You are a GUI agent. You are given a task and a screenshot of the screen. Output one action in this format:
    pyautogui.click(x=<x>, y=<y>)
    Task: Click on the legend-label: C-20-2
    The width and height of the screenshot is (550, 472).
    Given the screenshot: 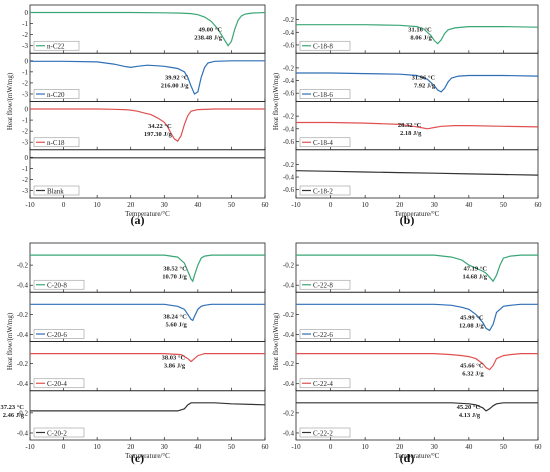 What is the action you would take?
    pyautogui.click(x=57, y=433)
    